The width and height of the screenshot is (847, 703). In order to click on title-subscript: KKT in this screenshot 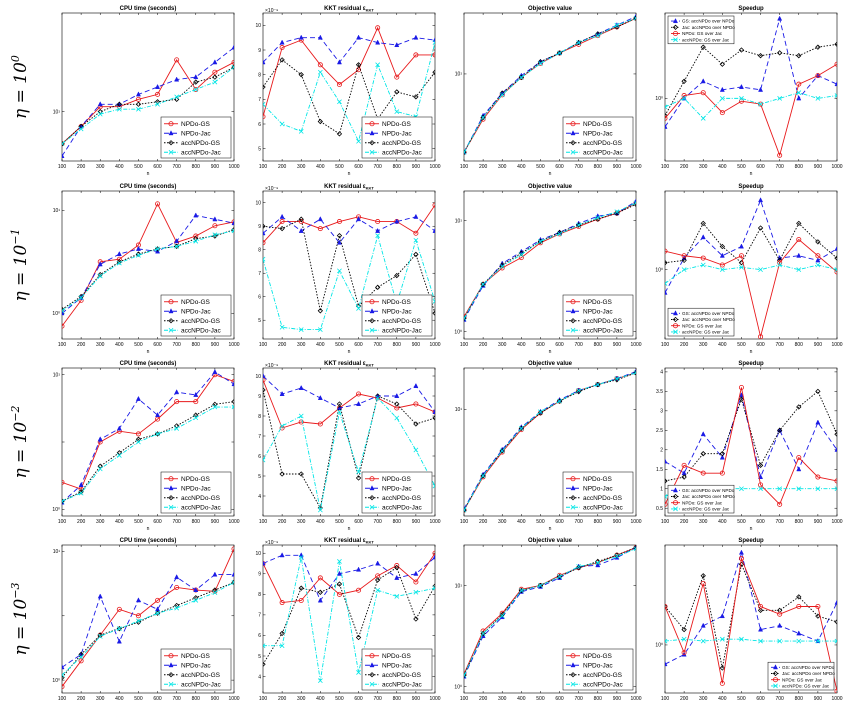, I will do `click(370, 10)`.